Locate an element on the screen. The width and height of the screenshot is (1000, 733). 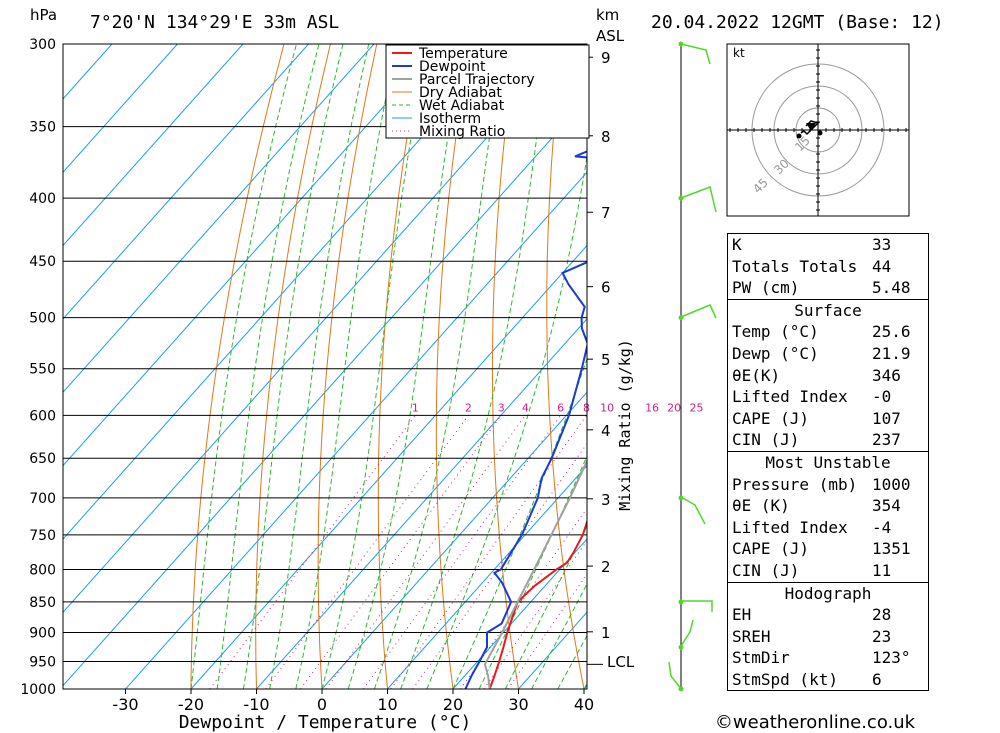
hodograph-unit-label: kt is located at coordinates (739, 53).